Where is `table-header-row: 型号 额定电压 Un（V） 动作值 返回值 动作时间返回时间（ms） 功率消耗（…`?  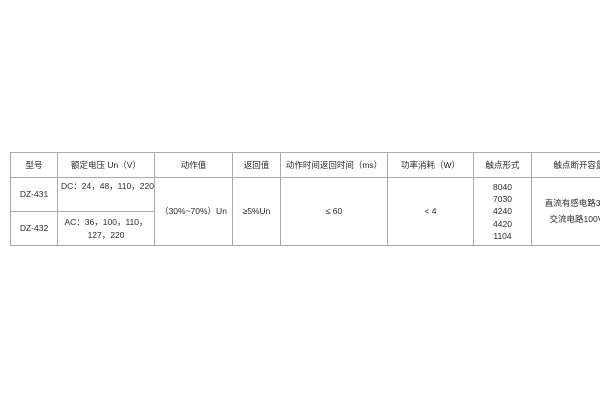 table-header-row: 型号 额定电压 Un（V） 动作值 返回值 动作时间返回时间（ms） 功率消耗（… is located at coordinates (305, 165).